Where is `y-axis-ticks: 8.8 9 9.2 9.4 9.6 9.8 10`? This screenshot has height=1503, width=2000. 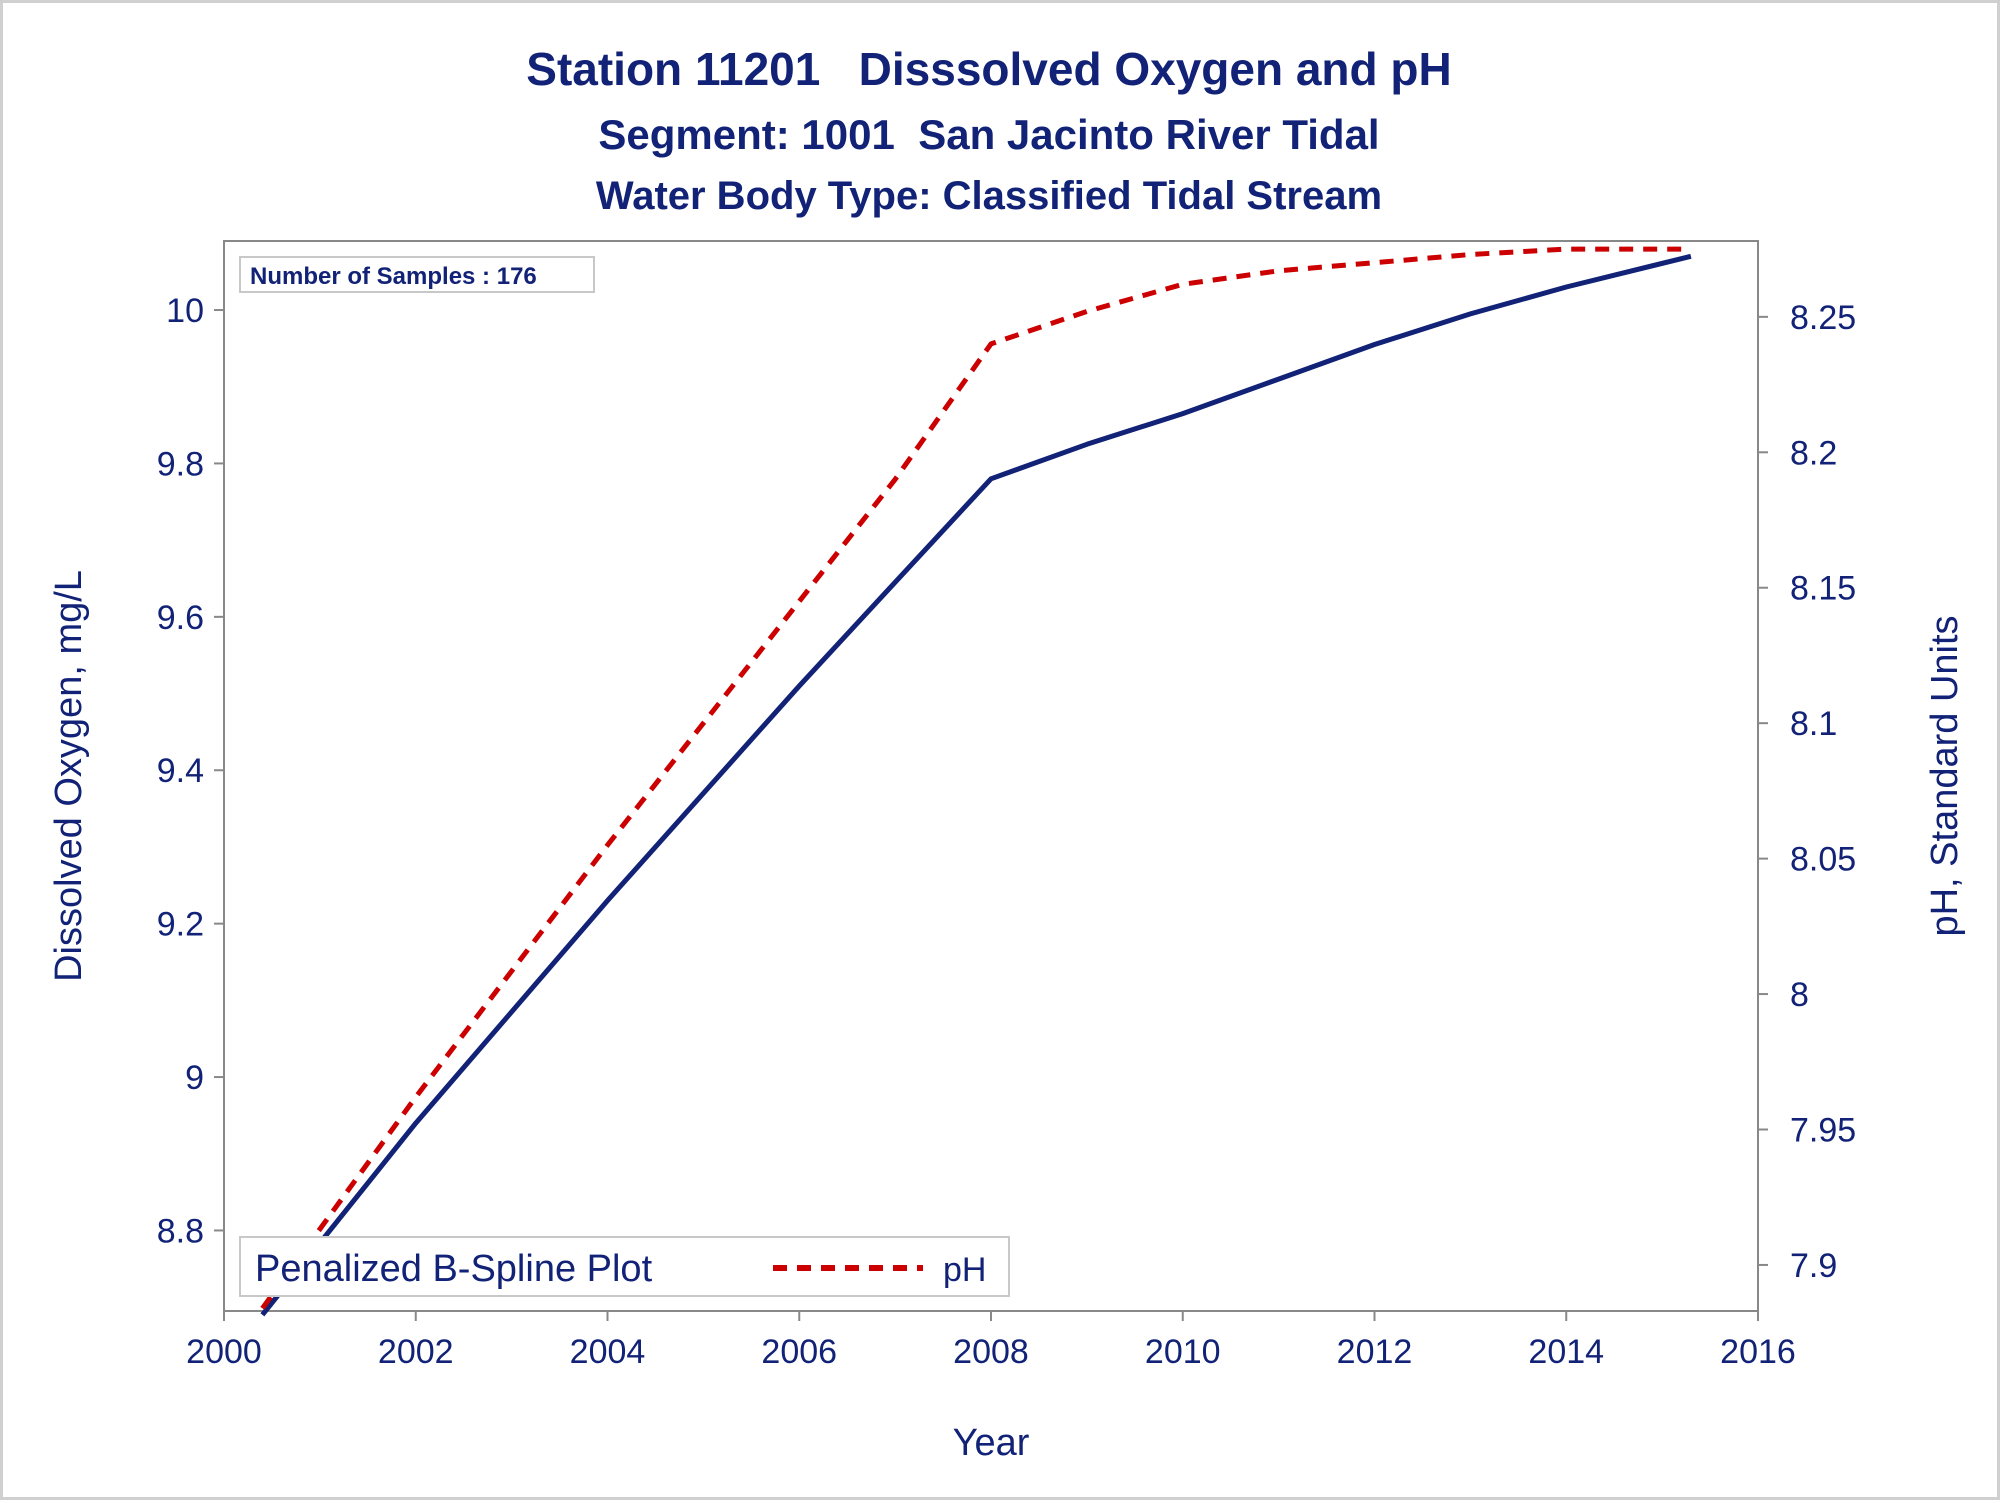 y-axis-ticks: 8.8 9 9.2 9.4 9.6 9.8 10 is located at coordinates (190, 771).